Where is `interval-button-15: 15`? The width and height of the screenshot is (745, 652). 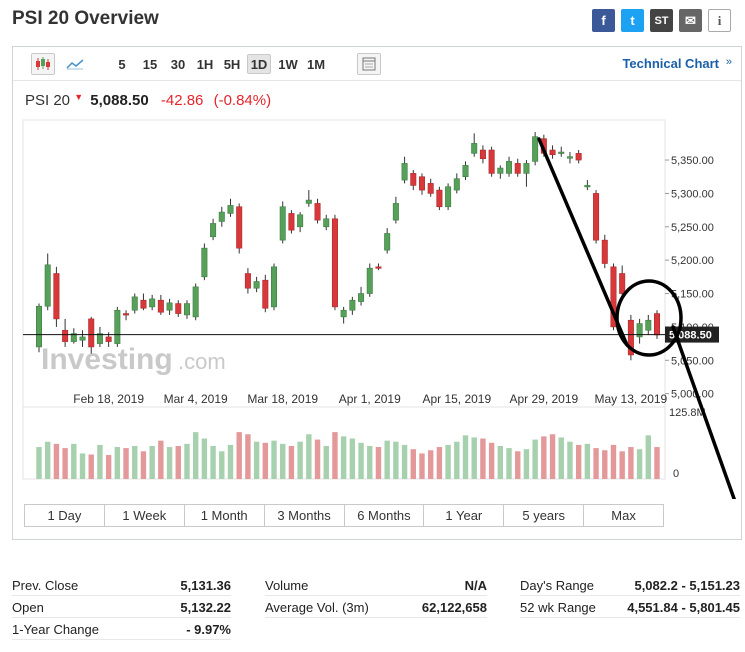
interval-button-15: 15 is located at coordinates (150, 64).